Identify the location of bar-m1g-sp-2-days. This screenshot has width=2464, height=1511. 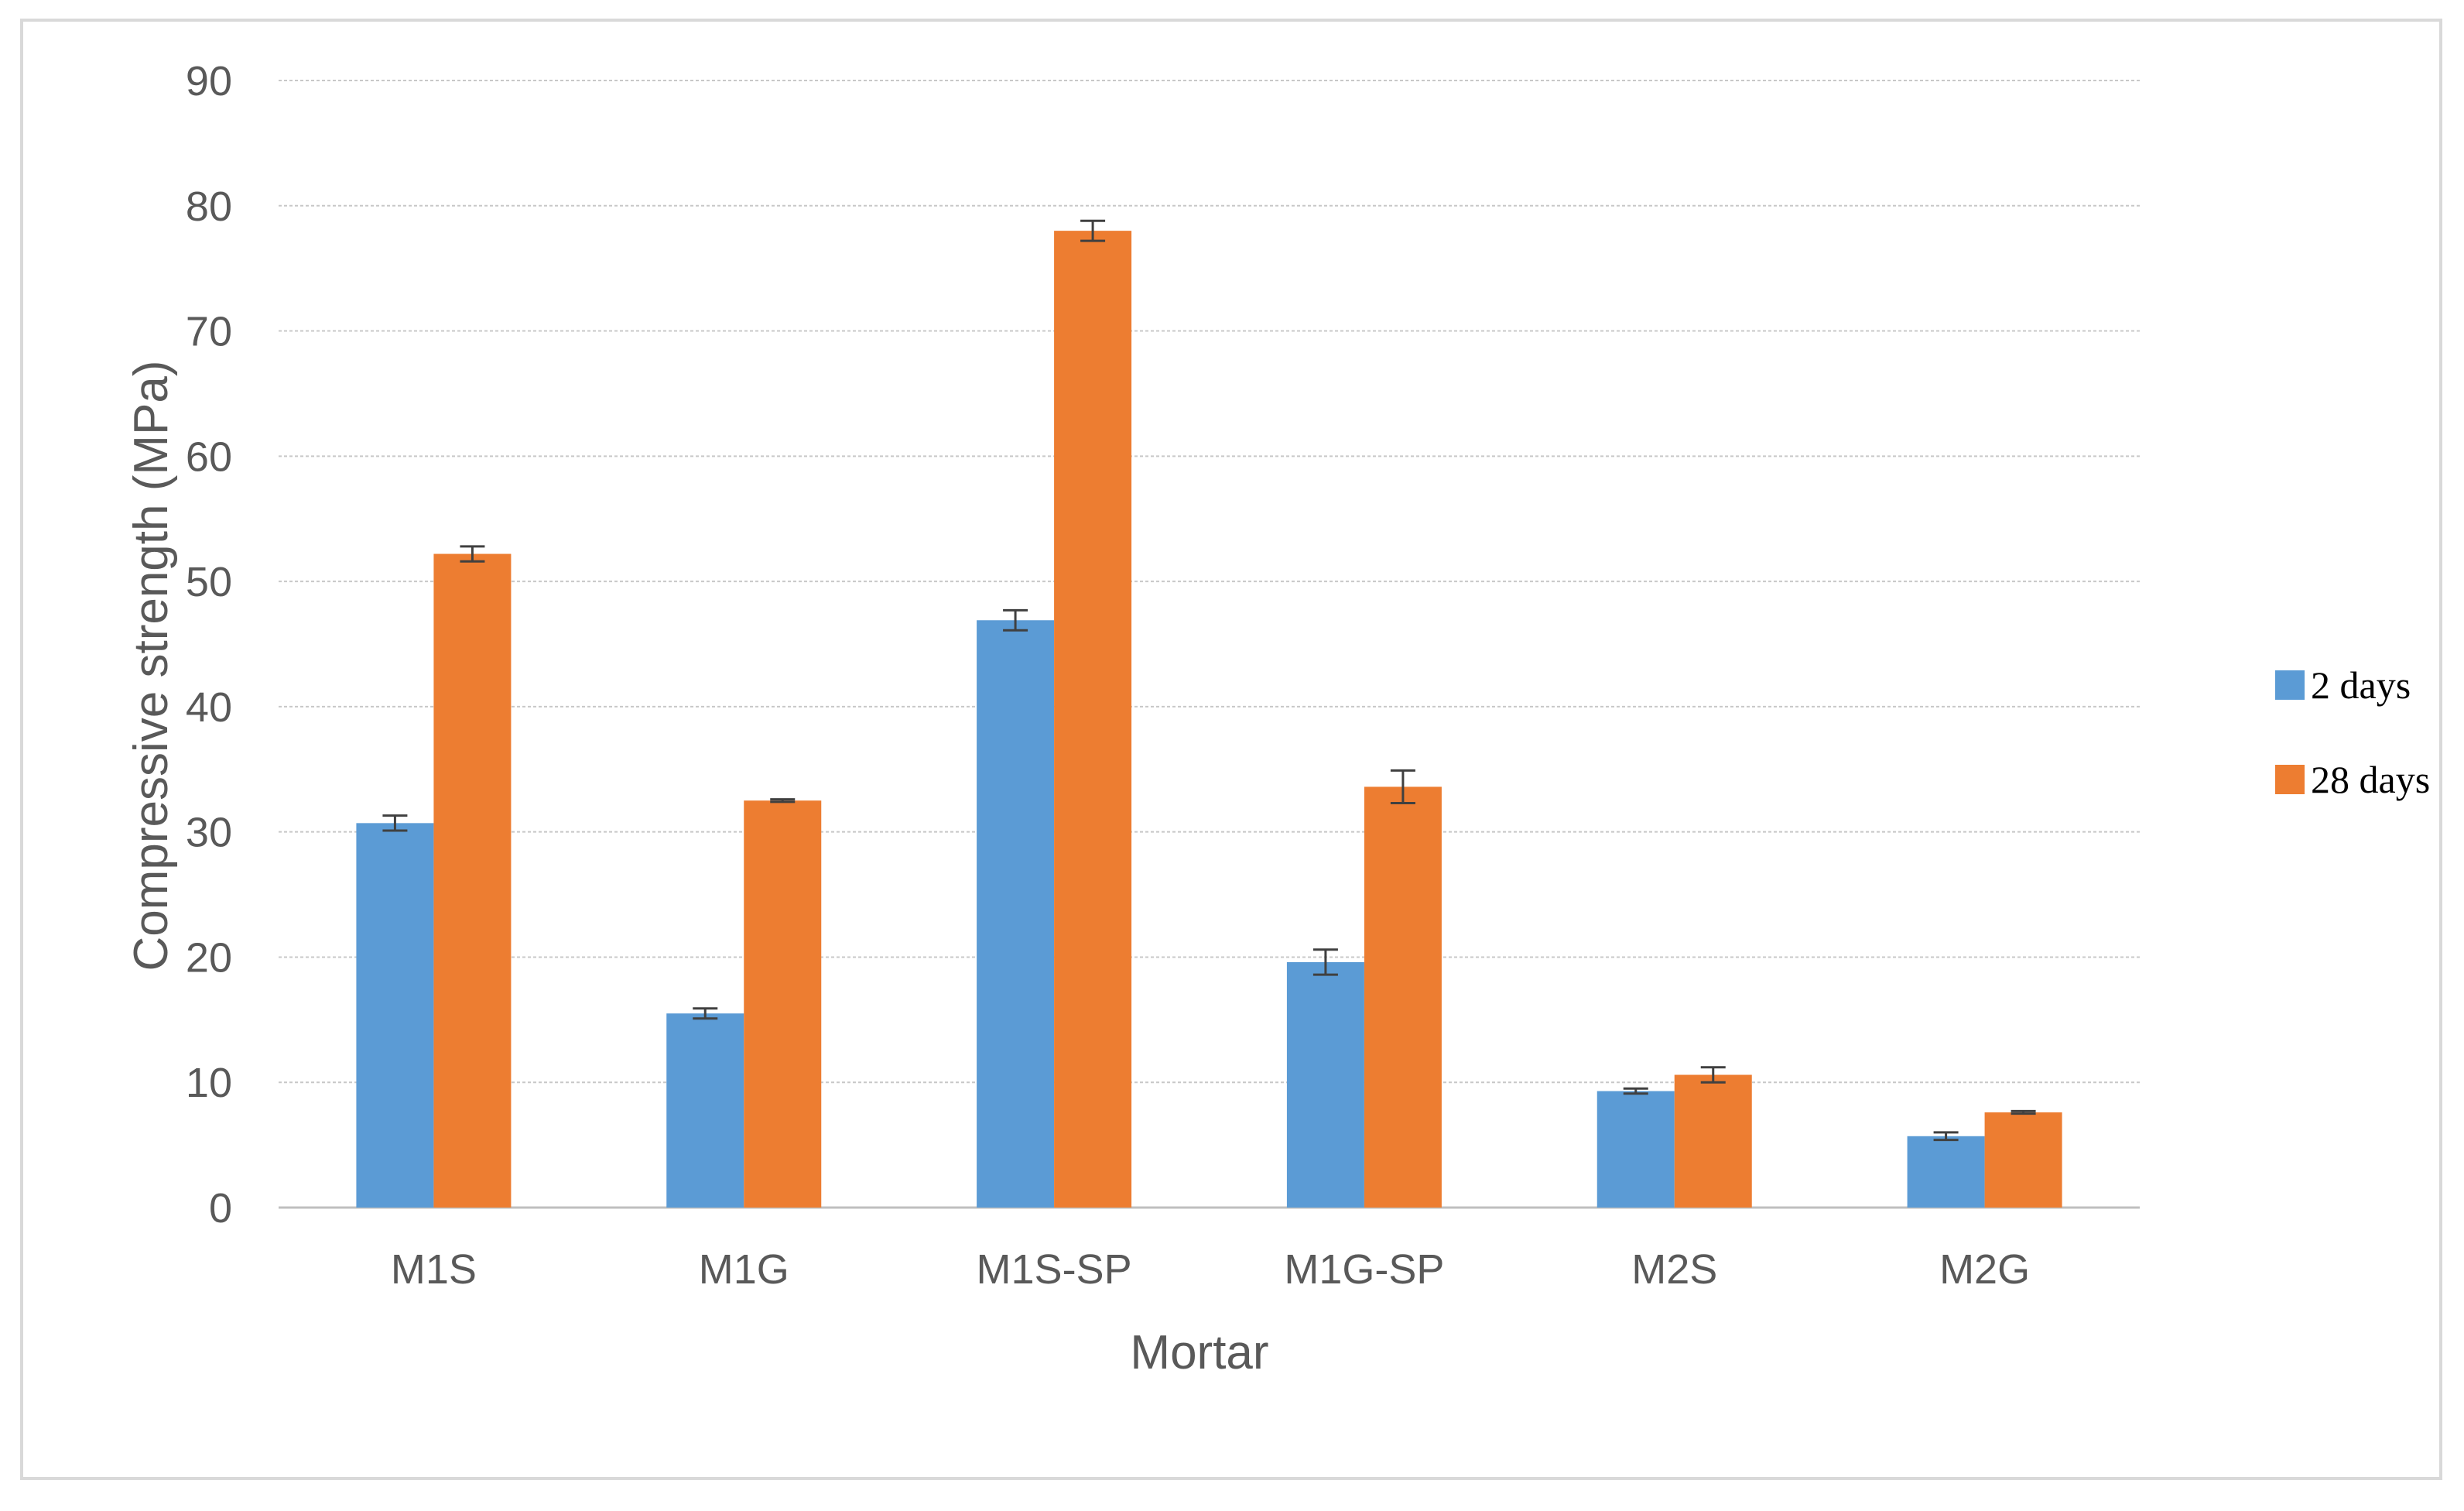
(1325, 1084).